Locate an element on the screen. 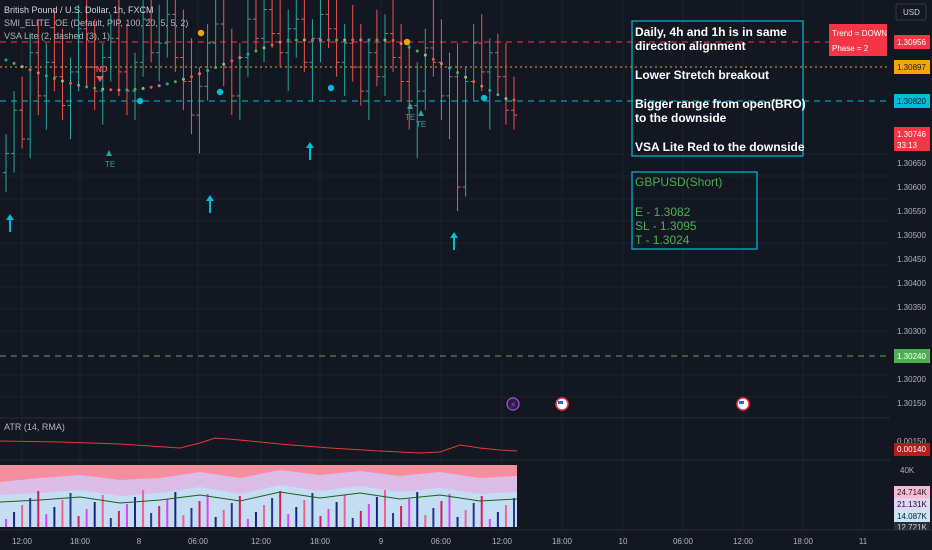 The height and width of the screenshot is (550, 932). atr-label: ATR (14, RMA) is located at coordinates (34, 427).